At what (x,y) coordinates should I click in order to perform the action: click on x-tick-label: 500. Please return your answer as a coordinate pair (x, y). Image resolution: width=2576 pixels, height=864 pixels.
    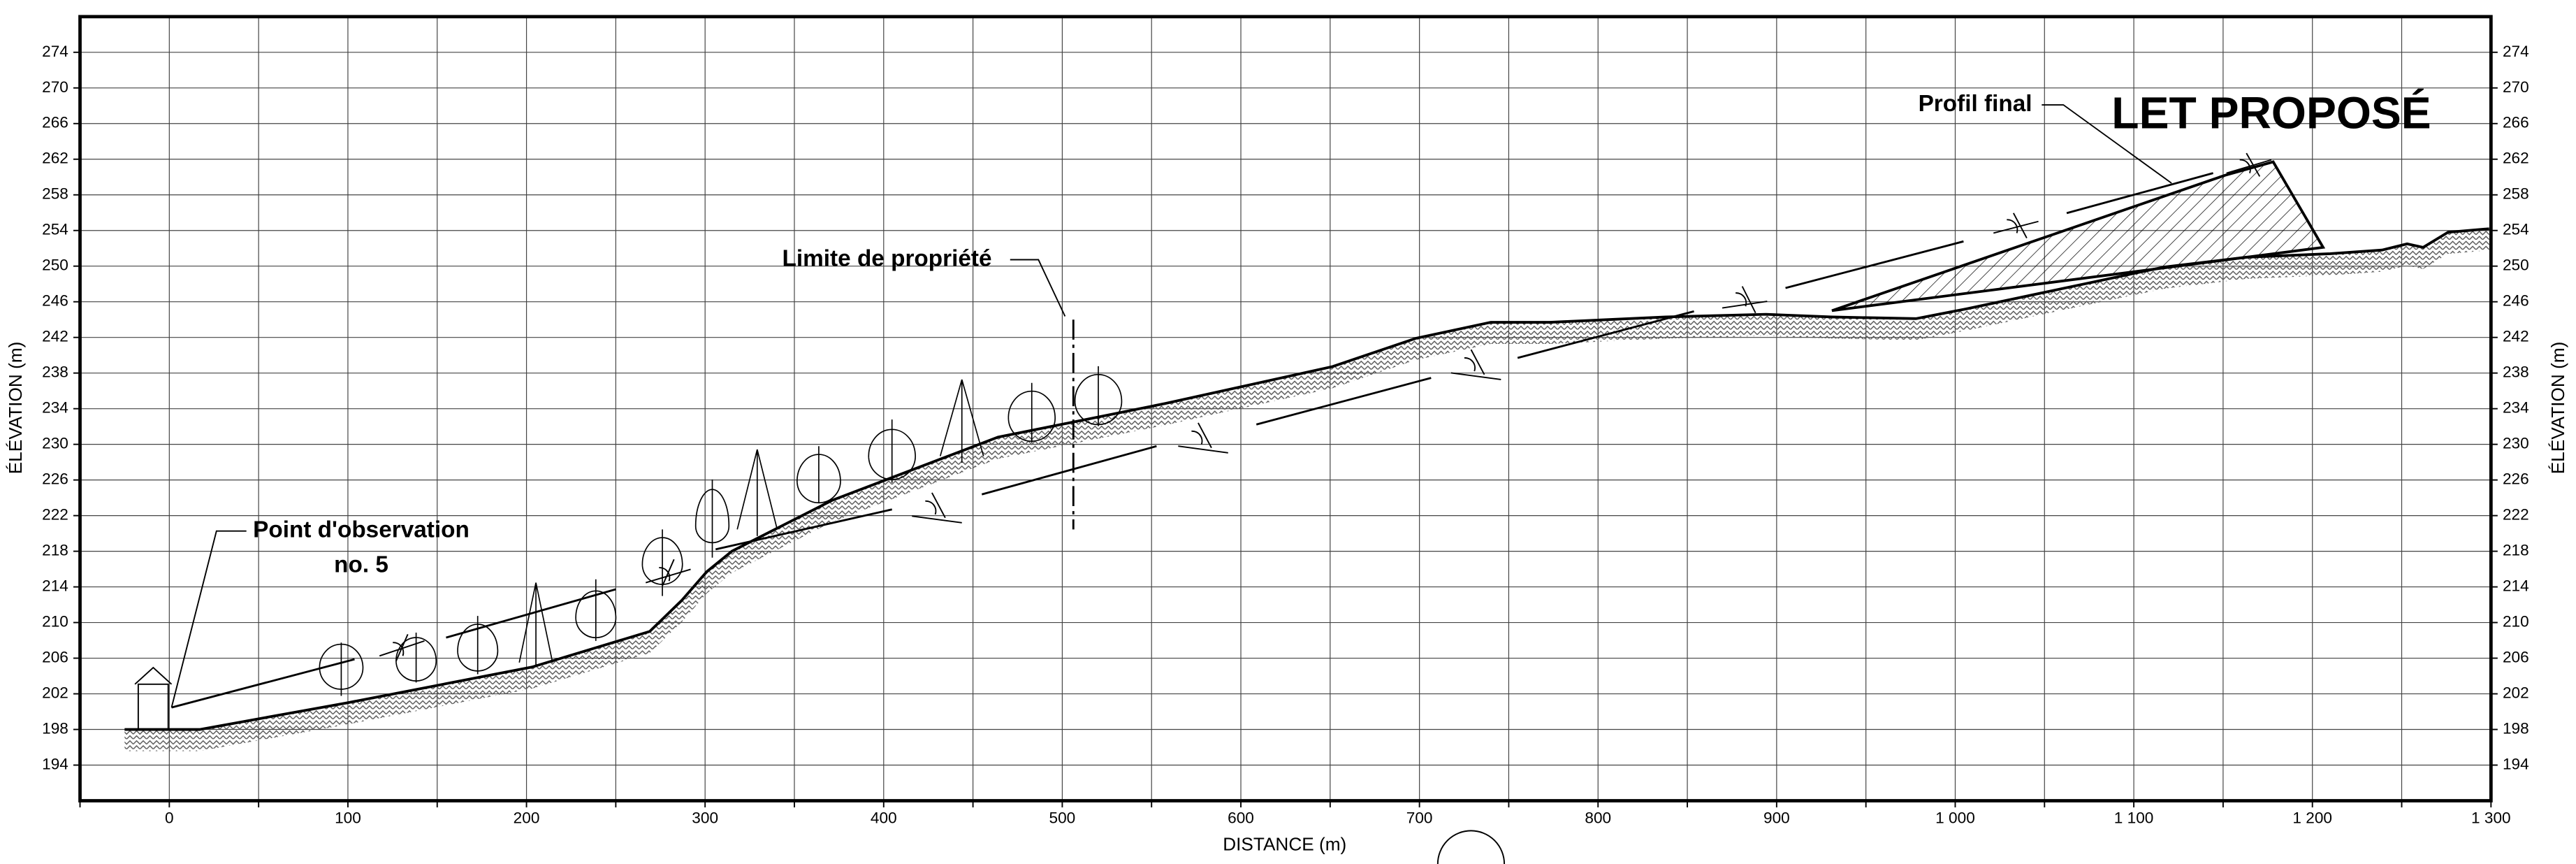
    Looking at the image, I should click on (1062, 818).